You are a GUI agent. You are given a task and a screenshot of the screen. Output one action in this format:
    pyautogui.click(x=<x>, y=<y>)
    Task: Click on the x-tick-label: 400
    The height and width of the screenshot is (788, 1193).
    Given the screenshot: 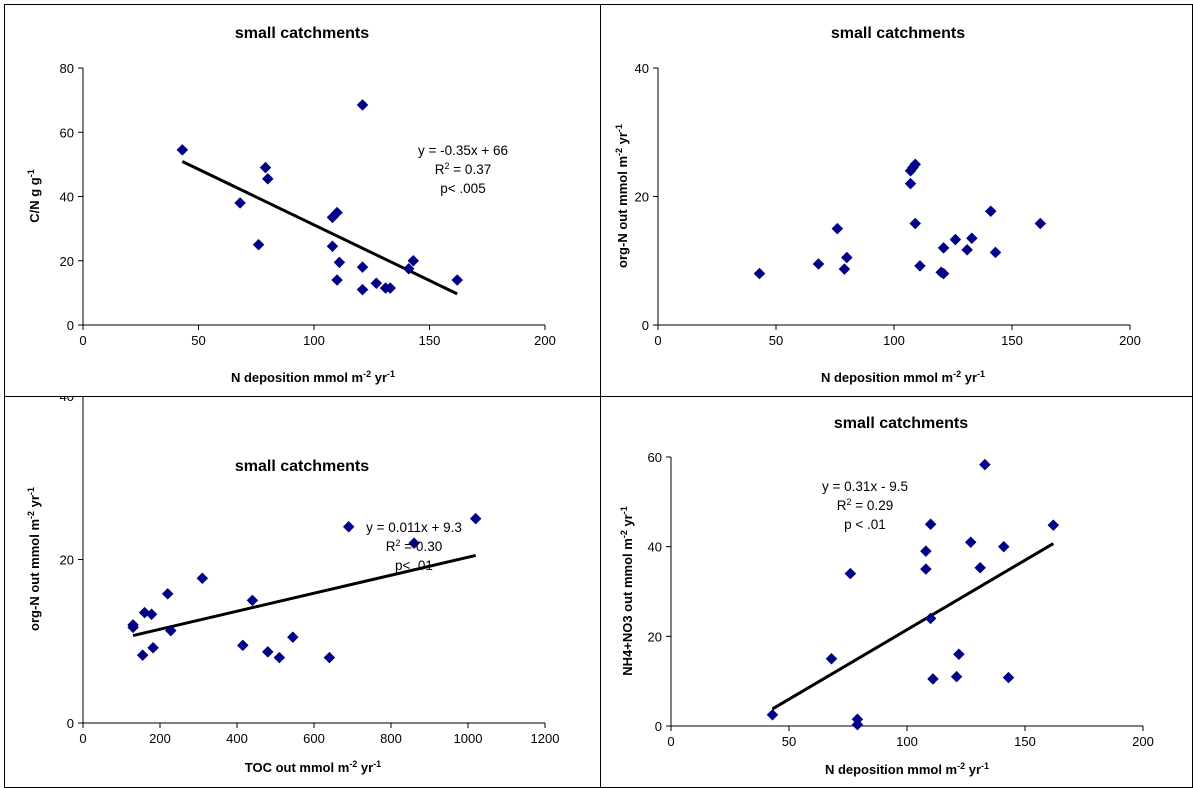 What is the action you would take?
    pyautogui.click(x=237, y=738)
    